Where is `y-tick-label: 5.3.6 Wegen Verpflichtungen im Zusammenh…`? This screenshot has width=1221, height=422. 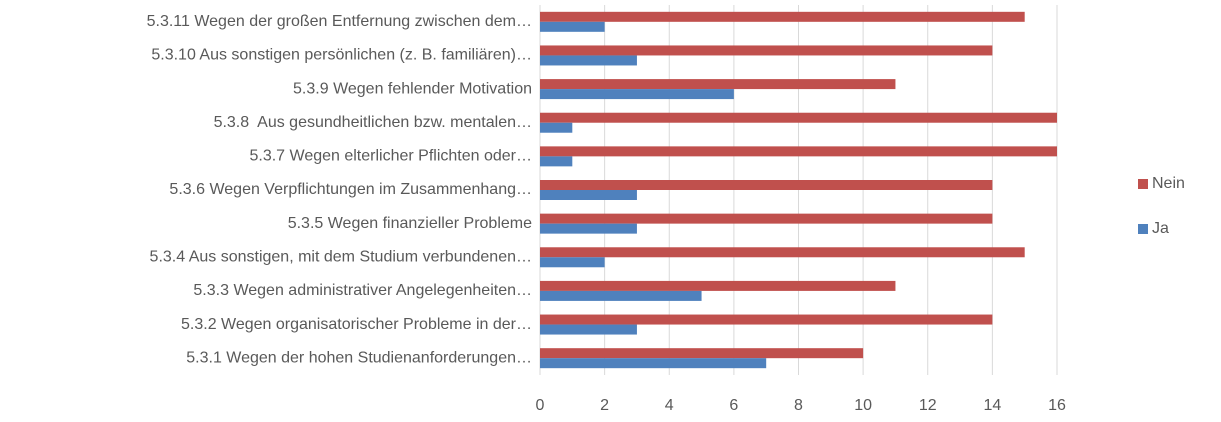
y-tick-label: 5.3.6 Wegen Verpflichtungen im Zusammenh… is located at coordinates (350, 189).